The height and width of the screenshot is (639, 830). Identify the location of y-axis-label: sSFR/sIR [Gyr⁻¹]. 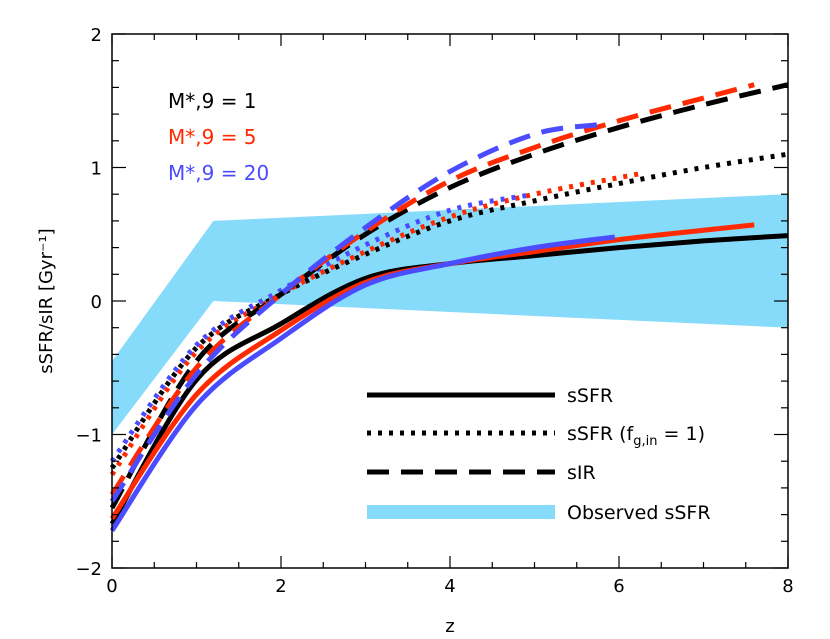
(46, 300).